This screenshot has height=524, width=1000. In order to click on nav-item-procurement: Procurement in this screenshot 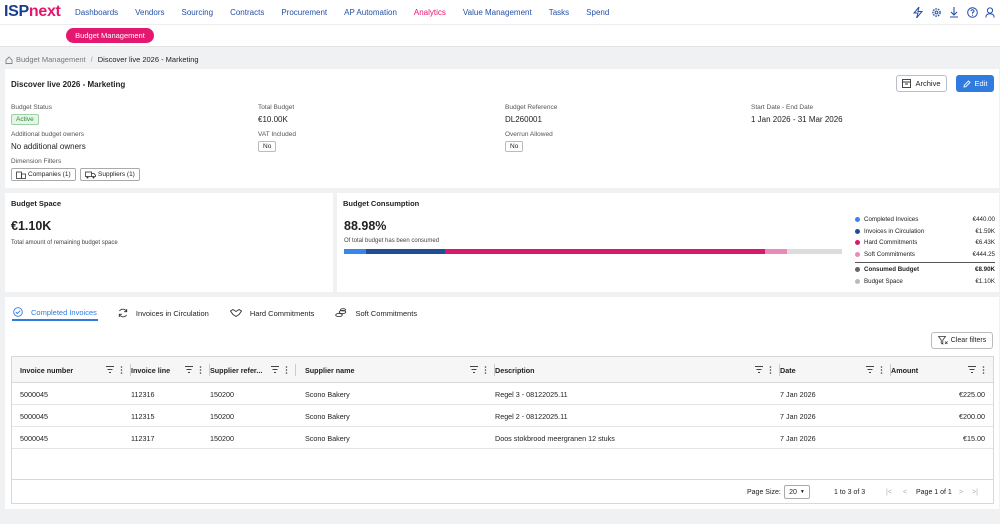, I will do `click(304, 12)`.